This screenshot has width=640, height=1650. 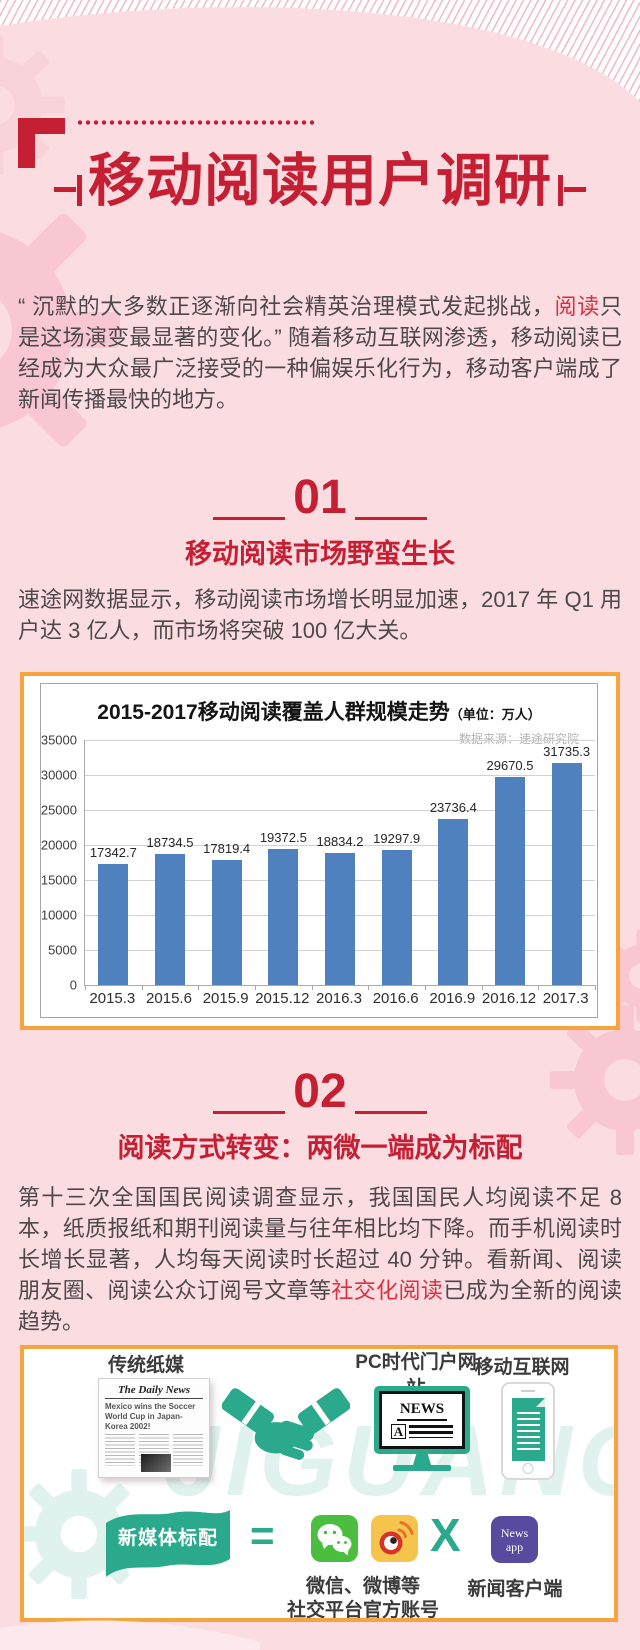 What do you see at coordinates (283, 838) in the screenshot?
I see `chart-bar-value: 19372.5` at bounding box center [283, 838].